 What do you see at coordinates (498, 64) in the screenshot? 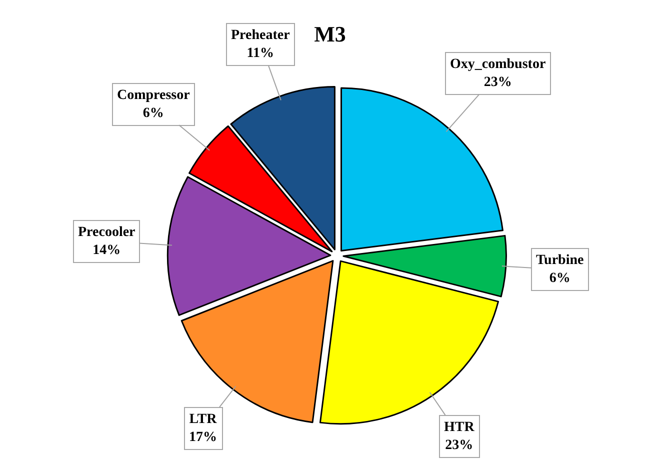
I see `slice-label: Oxy_combustor` at bounding box center [498, 64].